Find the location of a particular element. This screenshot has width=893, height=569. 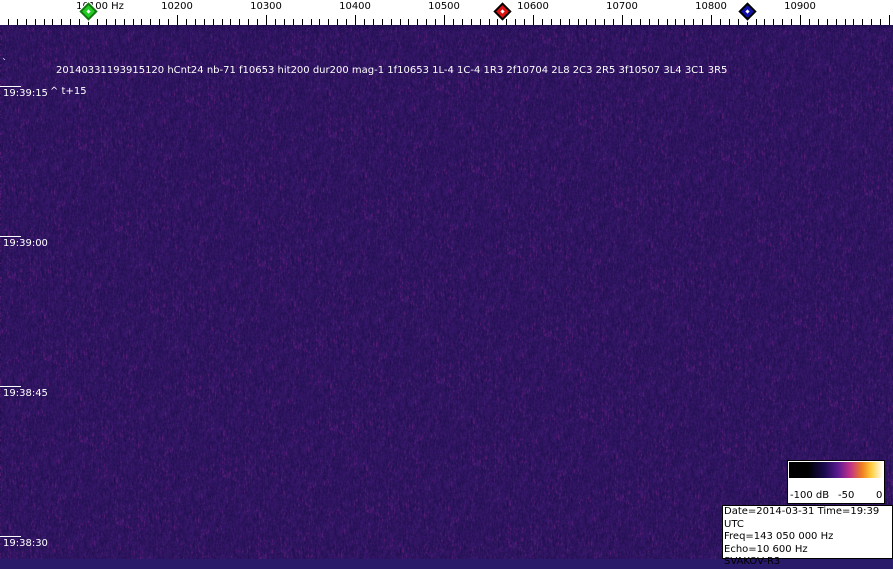

frequency-label: 10400 is located at coordinates (355, 6).